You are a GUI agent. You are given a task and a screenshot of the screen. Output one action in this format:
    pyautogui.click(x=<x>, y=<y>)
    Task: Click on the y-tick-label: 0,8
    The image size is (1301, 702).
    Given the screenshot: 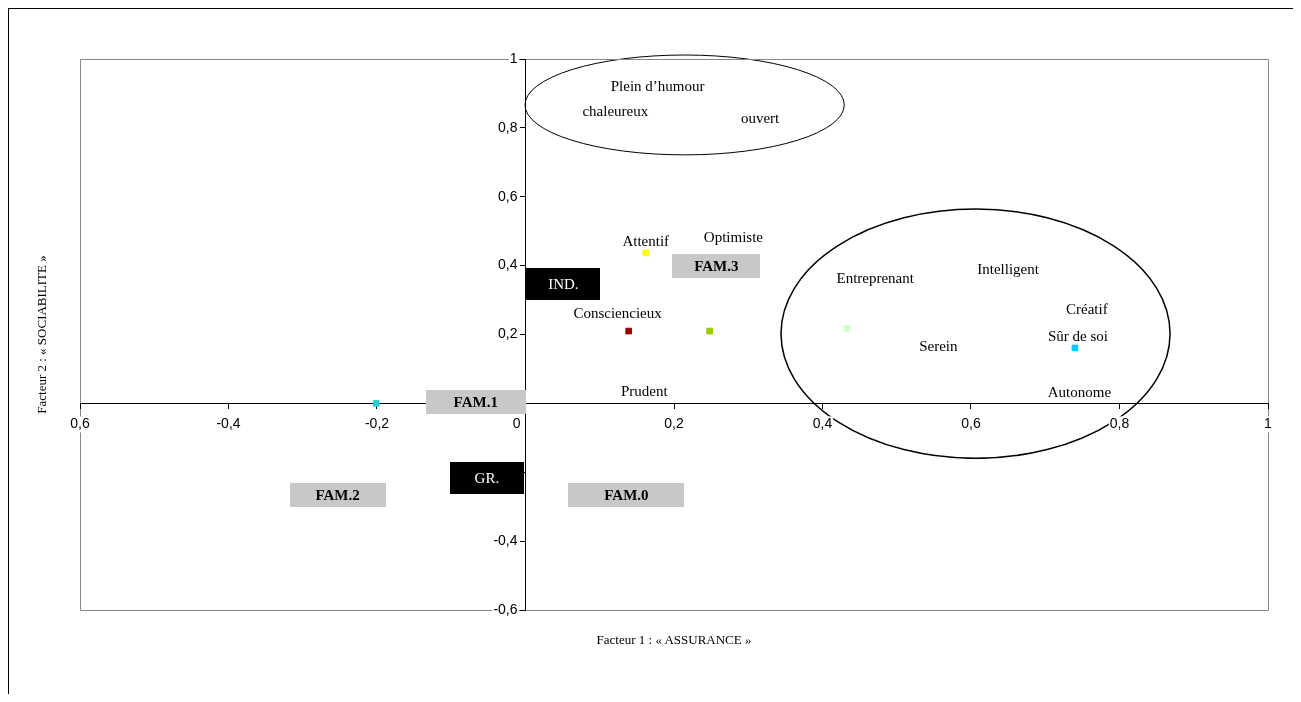 What is the action you would take?
    pyautogui.click(x=508, y=126)
    